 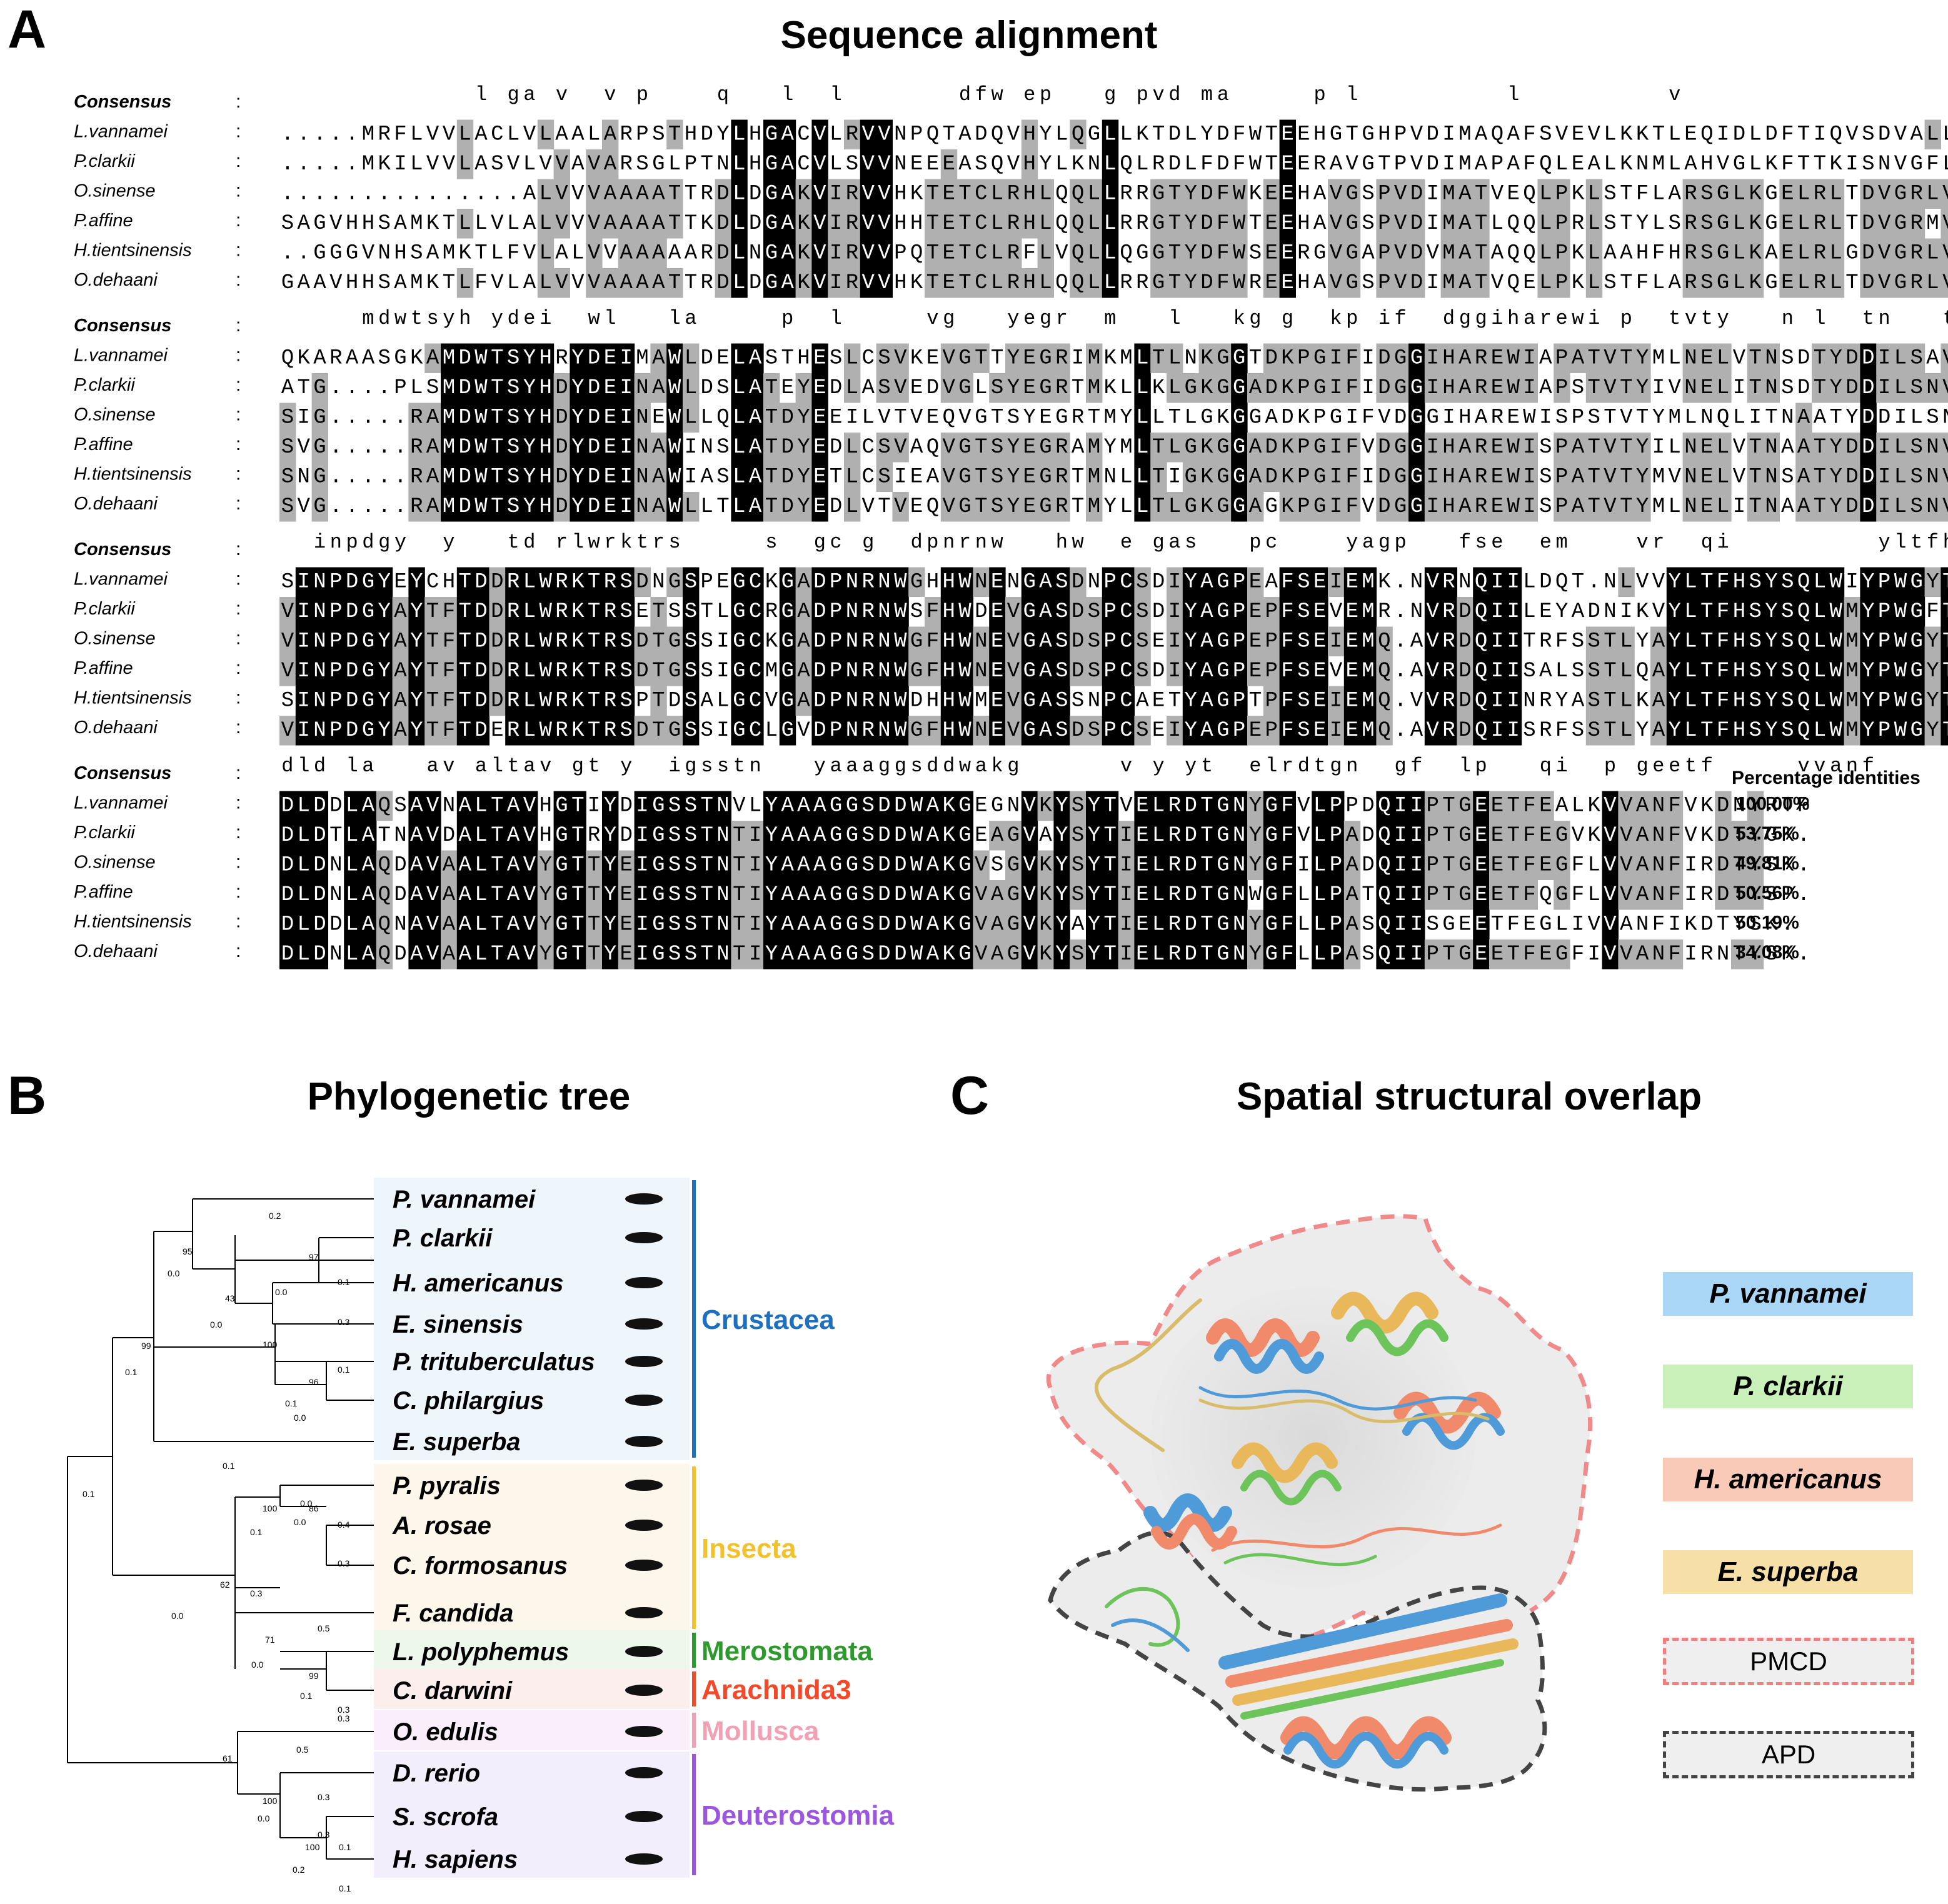 I want to click on residue-char: C, so click(x=1126, y=612).